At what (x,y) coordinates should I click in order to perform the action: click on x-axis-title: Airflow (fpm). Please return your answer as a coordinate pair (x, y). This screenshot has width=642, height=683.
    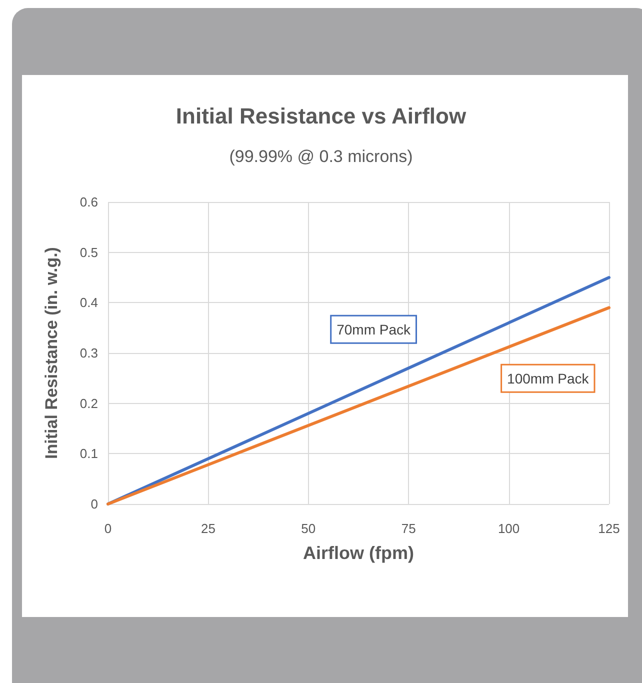
    Looking at the image, I should click on (358, 553).